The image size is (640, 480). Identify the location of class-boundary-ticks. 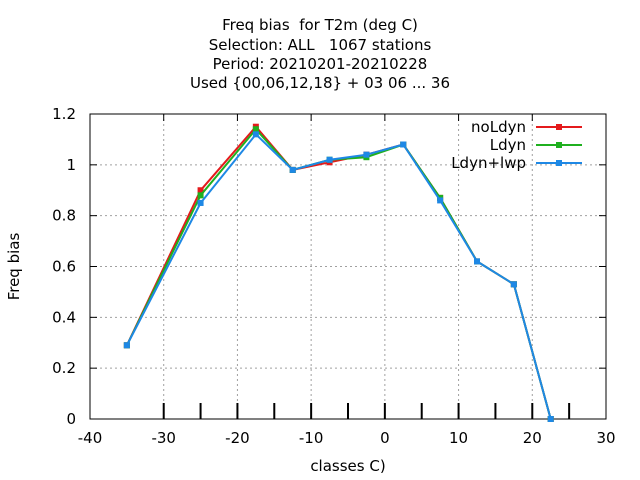
(366, 411).